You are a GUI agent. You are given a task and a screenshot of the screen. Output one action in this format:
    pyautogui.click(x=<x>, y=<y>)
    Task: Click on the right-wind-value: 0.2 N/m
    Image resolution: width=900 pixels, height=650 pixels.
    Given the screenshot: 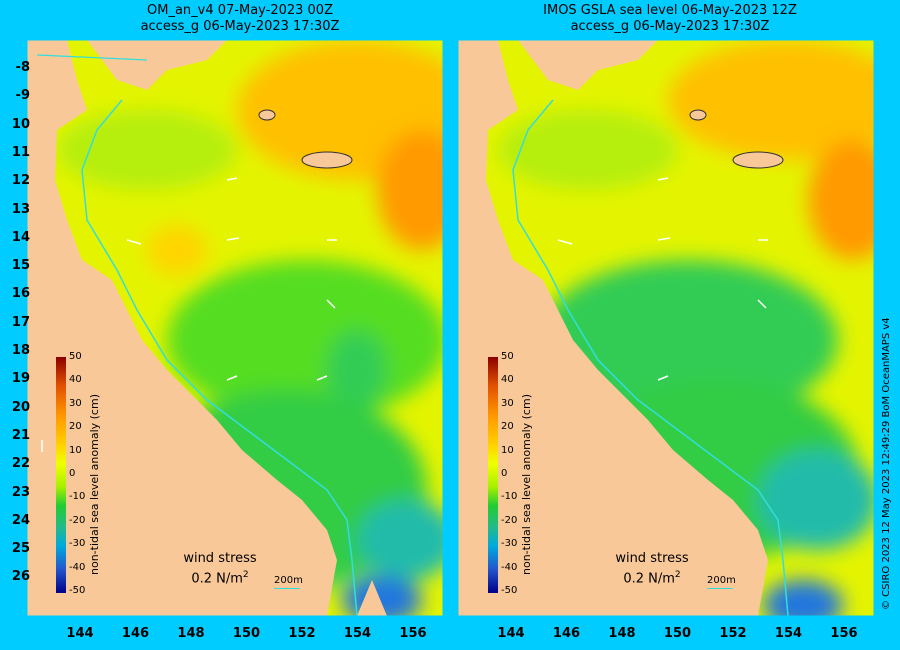 What is the action you would take?
    pyautogui.click(x=649, y=579)
    